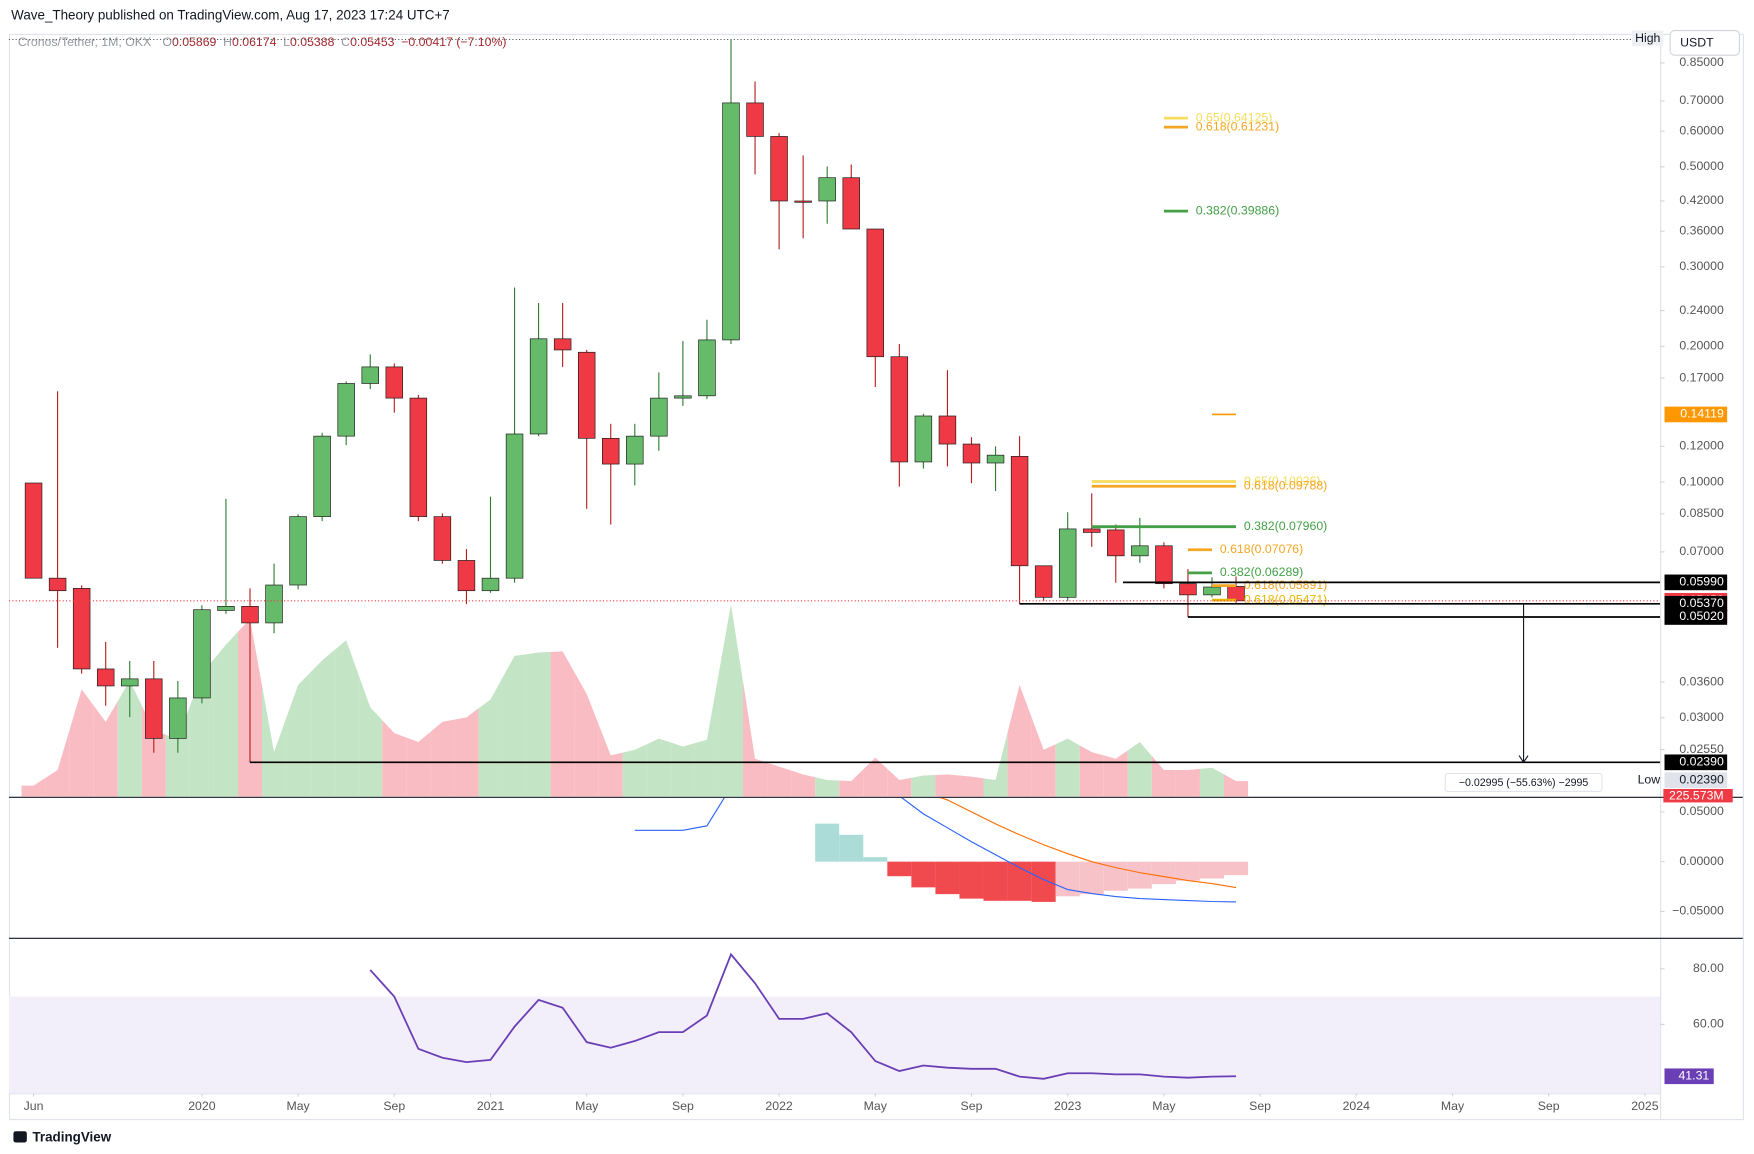  What do you see at coordinates (1701, 762) in the screenshot?
I see `price-label: 0.02390` at bounding box center [1701, 762].